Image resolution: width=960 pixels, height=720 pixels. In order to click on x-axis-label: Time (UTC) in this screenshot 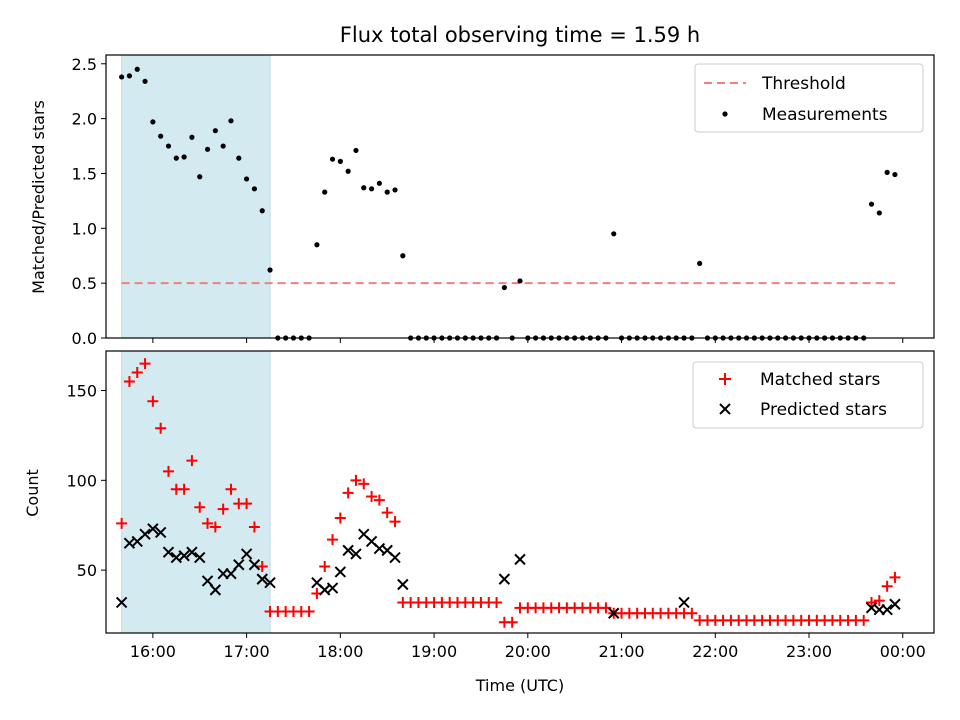, I will do `click(519, 685)`.